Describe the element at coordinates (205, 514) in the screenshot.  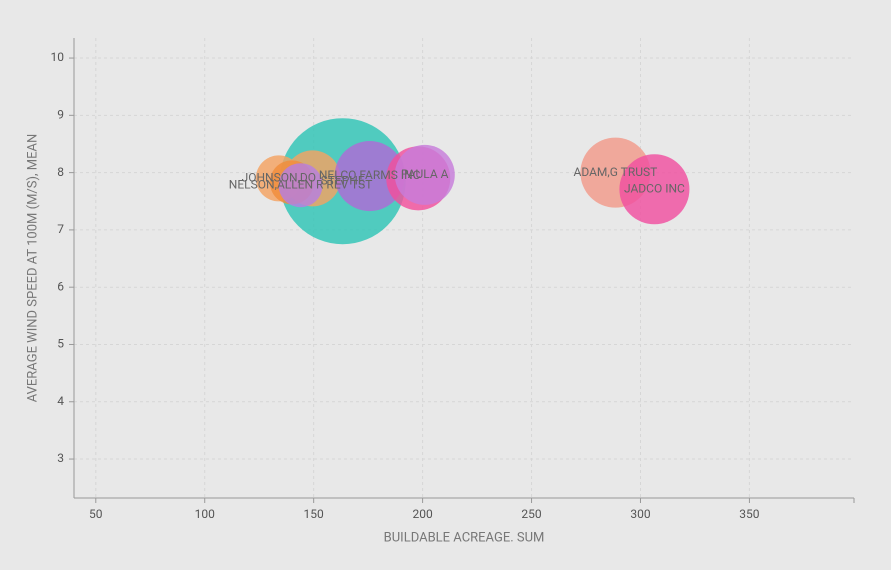
I see `x-tick-label: 100` at that location.